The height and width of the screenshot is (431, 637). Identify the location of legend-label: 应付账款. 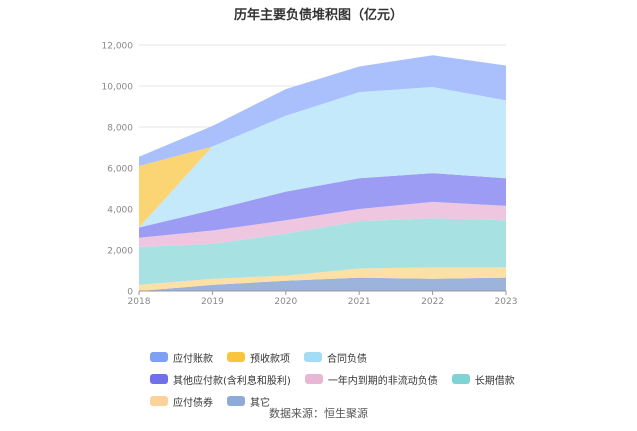
(193, 359).